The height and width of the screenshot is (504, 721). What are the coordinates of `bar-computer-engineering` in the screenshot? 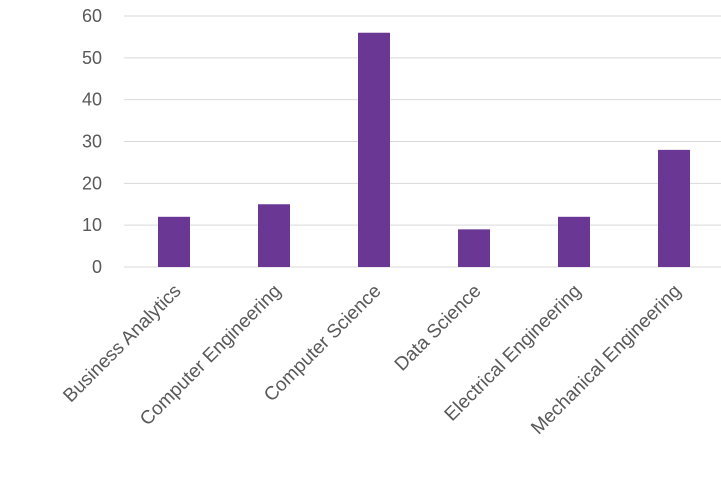 It's located at (274, 235).